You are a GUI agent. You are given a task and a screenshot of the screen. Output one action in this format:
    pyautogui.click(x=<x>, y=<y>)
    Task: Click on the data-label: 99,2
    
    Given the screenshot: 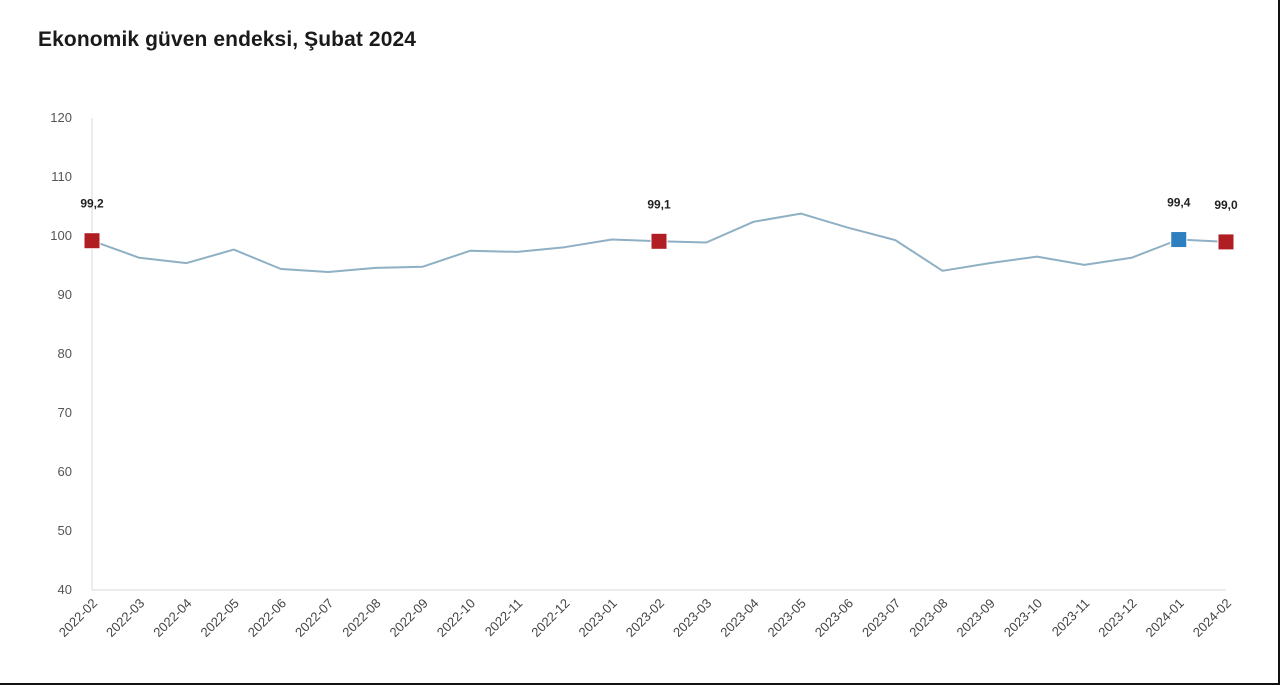 What is the action you would take?
    pyautogui.click(x=92, y=204)
    